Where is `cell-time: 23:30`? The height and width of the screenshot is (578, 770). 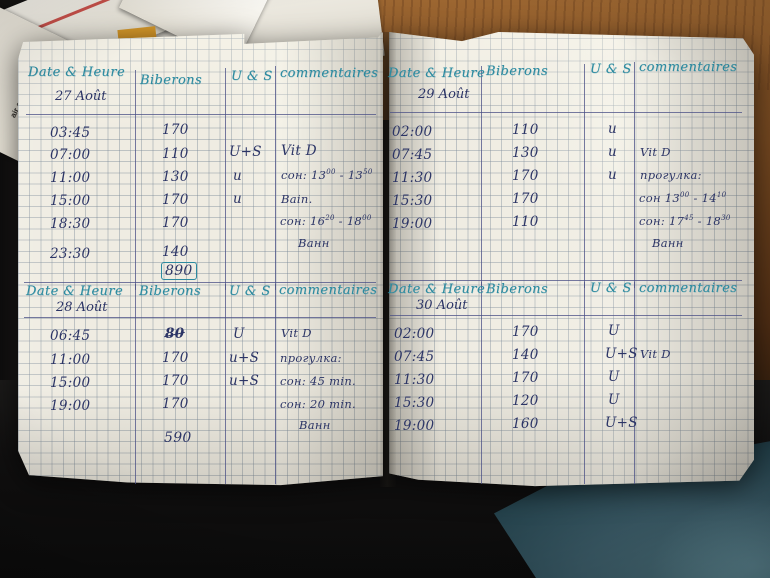 cell-time: 23:30 is located at coordinates (70, 254).